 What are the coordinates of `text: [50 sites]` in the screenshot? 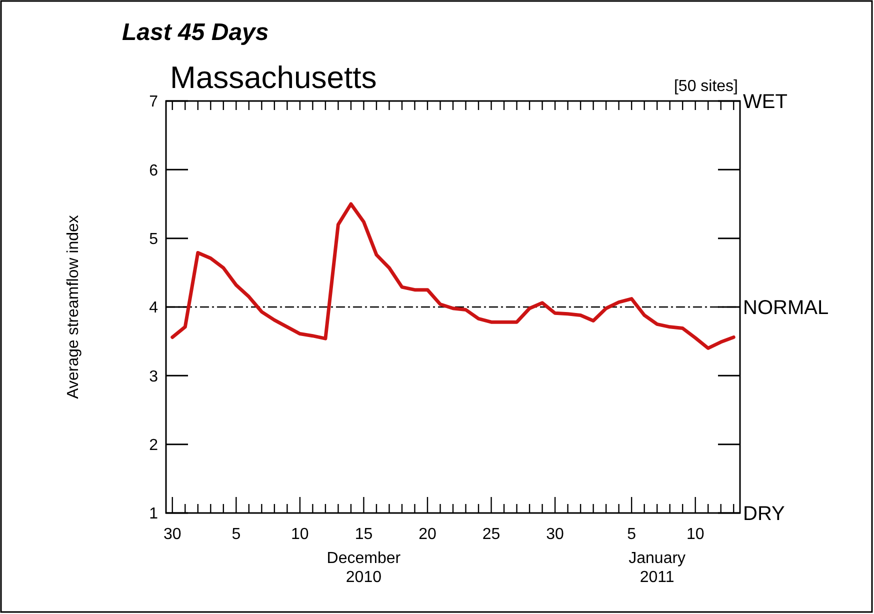 It's located at (706, 86).